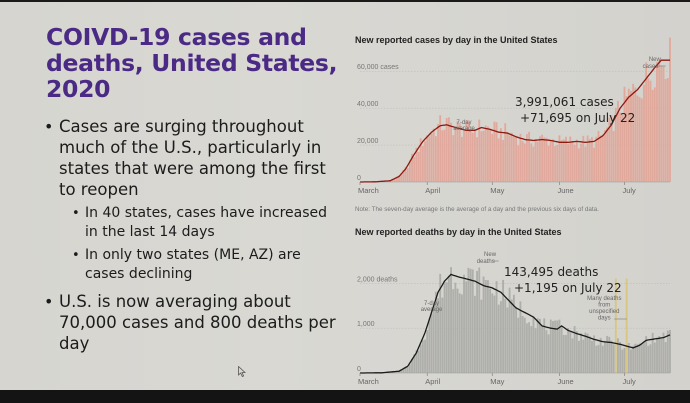 This screenshot has width=690, height=403. What do you see at coordinates (368, 381) in the screenshot?
I see `x-tick-label: March` at bounding box center [368, 381].